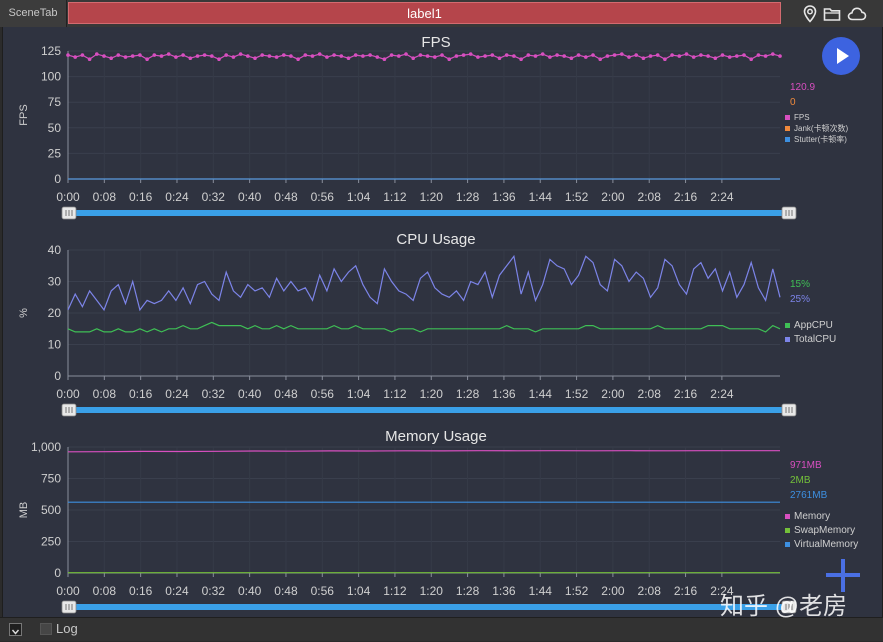 The height and width of the screenshot is (642, 883). I want to click on add-icon, so click(843, 575).